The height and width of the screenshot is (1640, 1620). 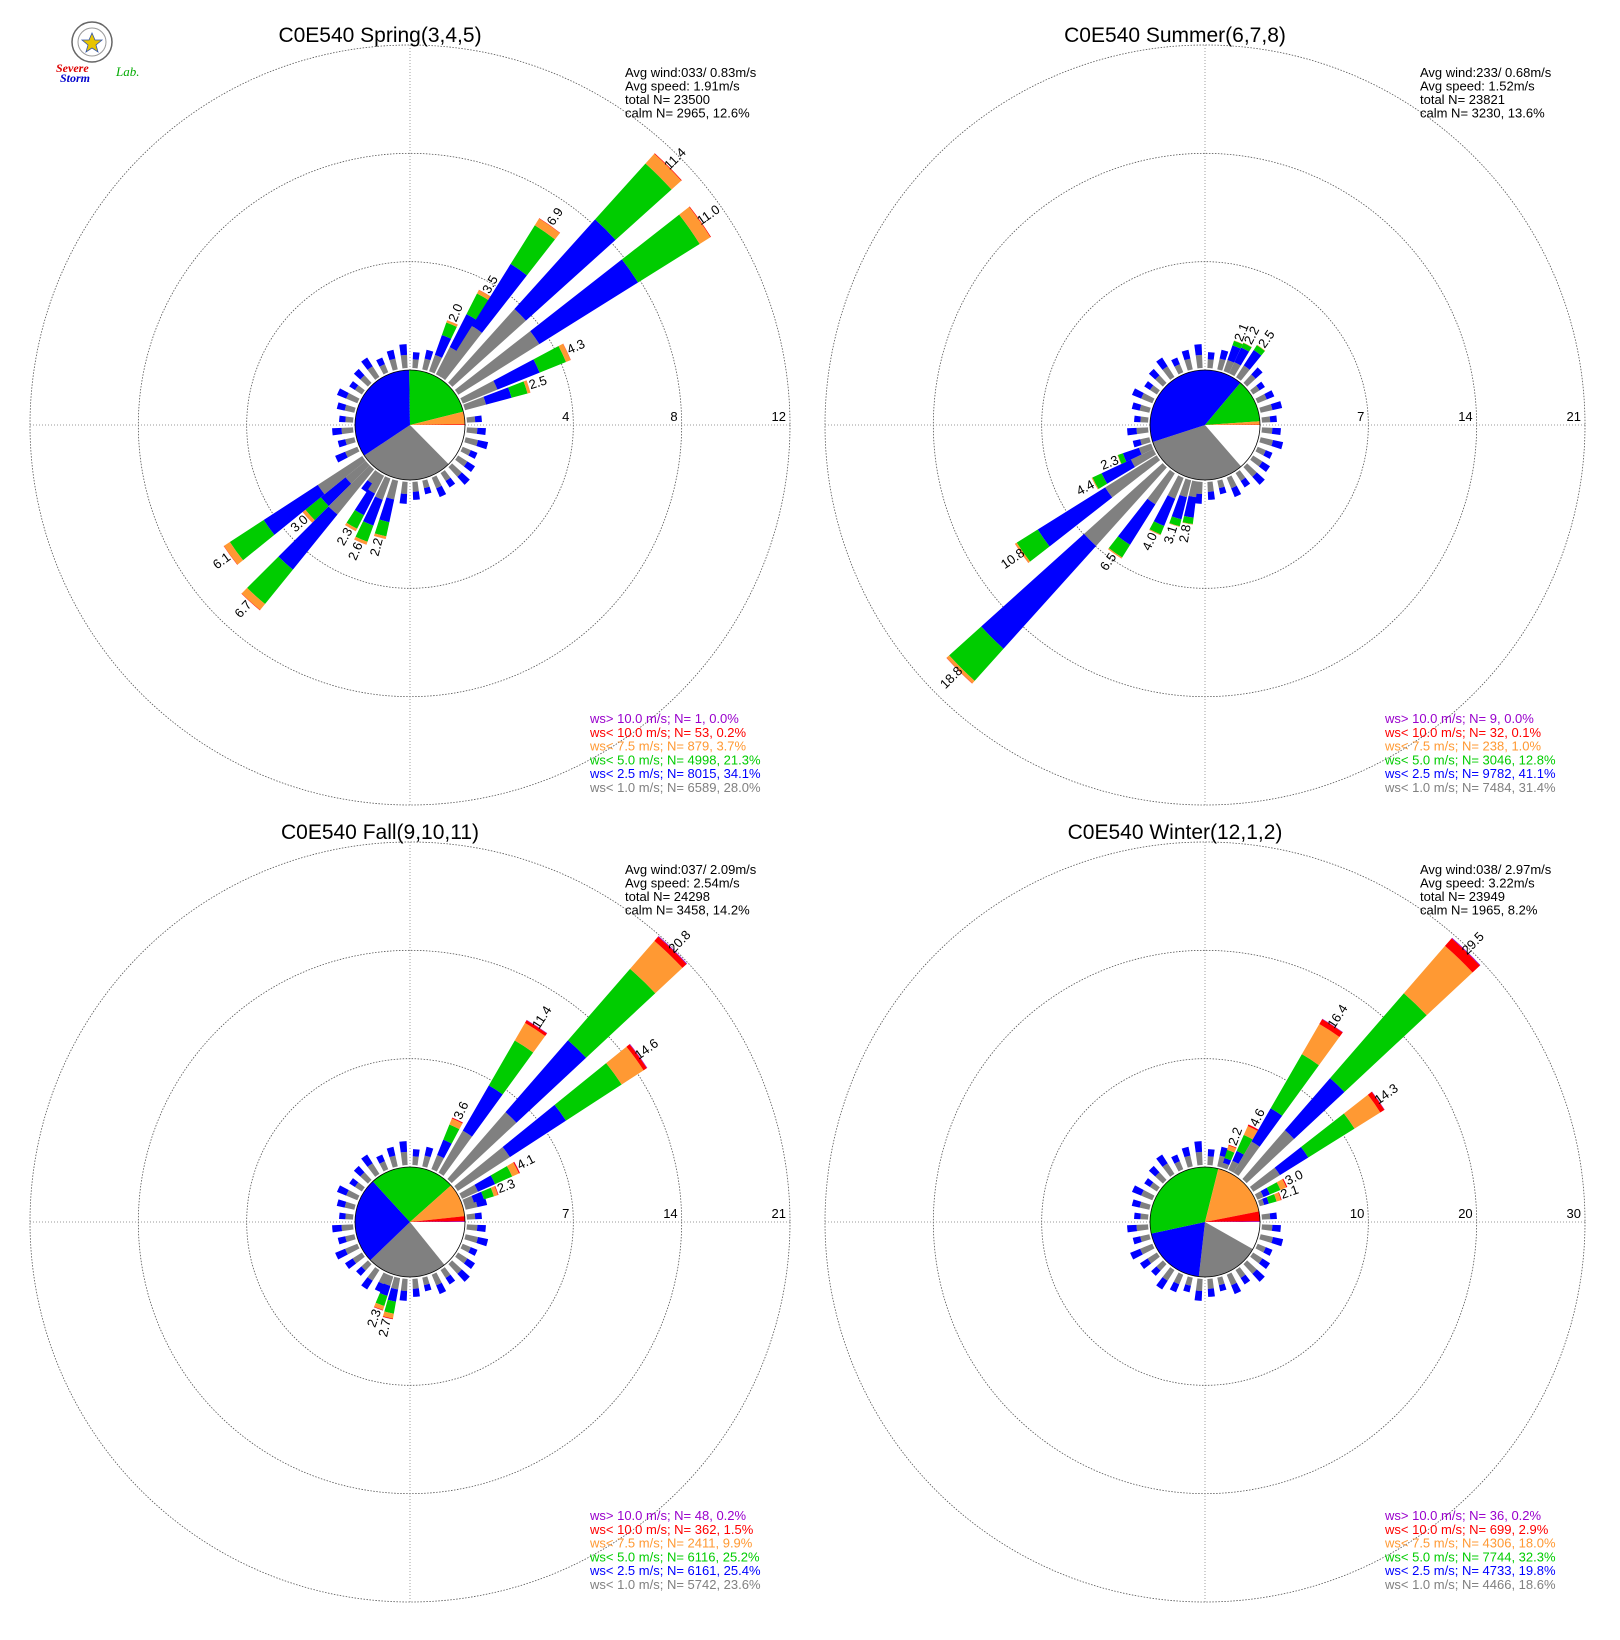 I want to click on logo-word-storm: Storm, so click(x=75, y=78).